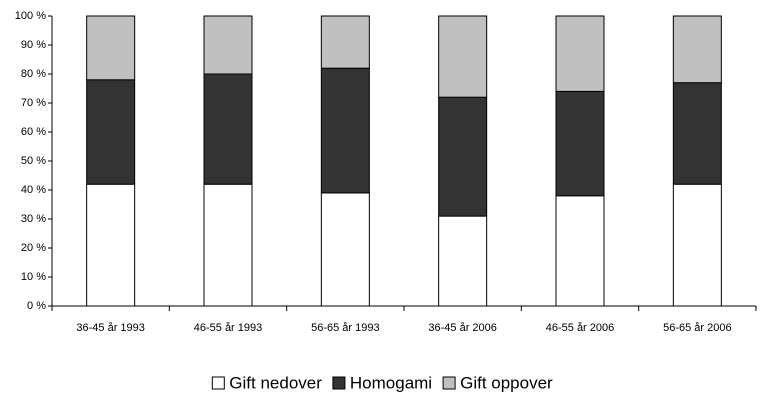  Describe the element at coordinates (33, 103) in the screenshot. I see `y-tick-label: 70 %` at that location.